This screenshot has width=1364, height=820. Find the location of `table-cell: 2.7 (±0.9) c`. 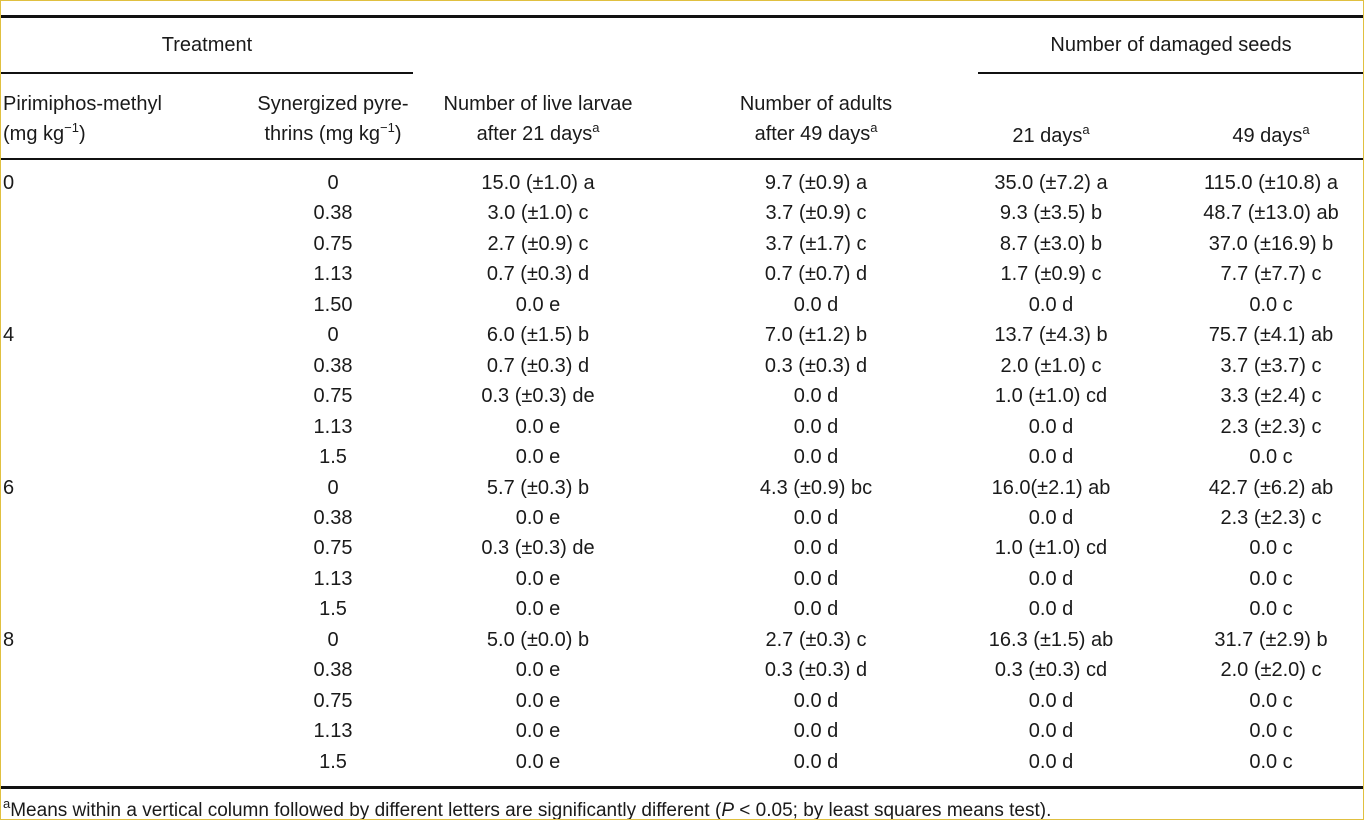

table-cell: 2.7 (±0.9) c is located at coordinates (538, 243).